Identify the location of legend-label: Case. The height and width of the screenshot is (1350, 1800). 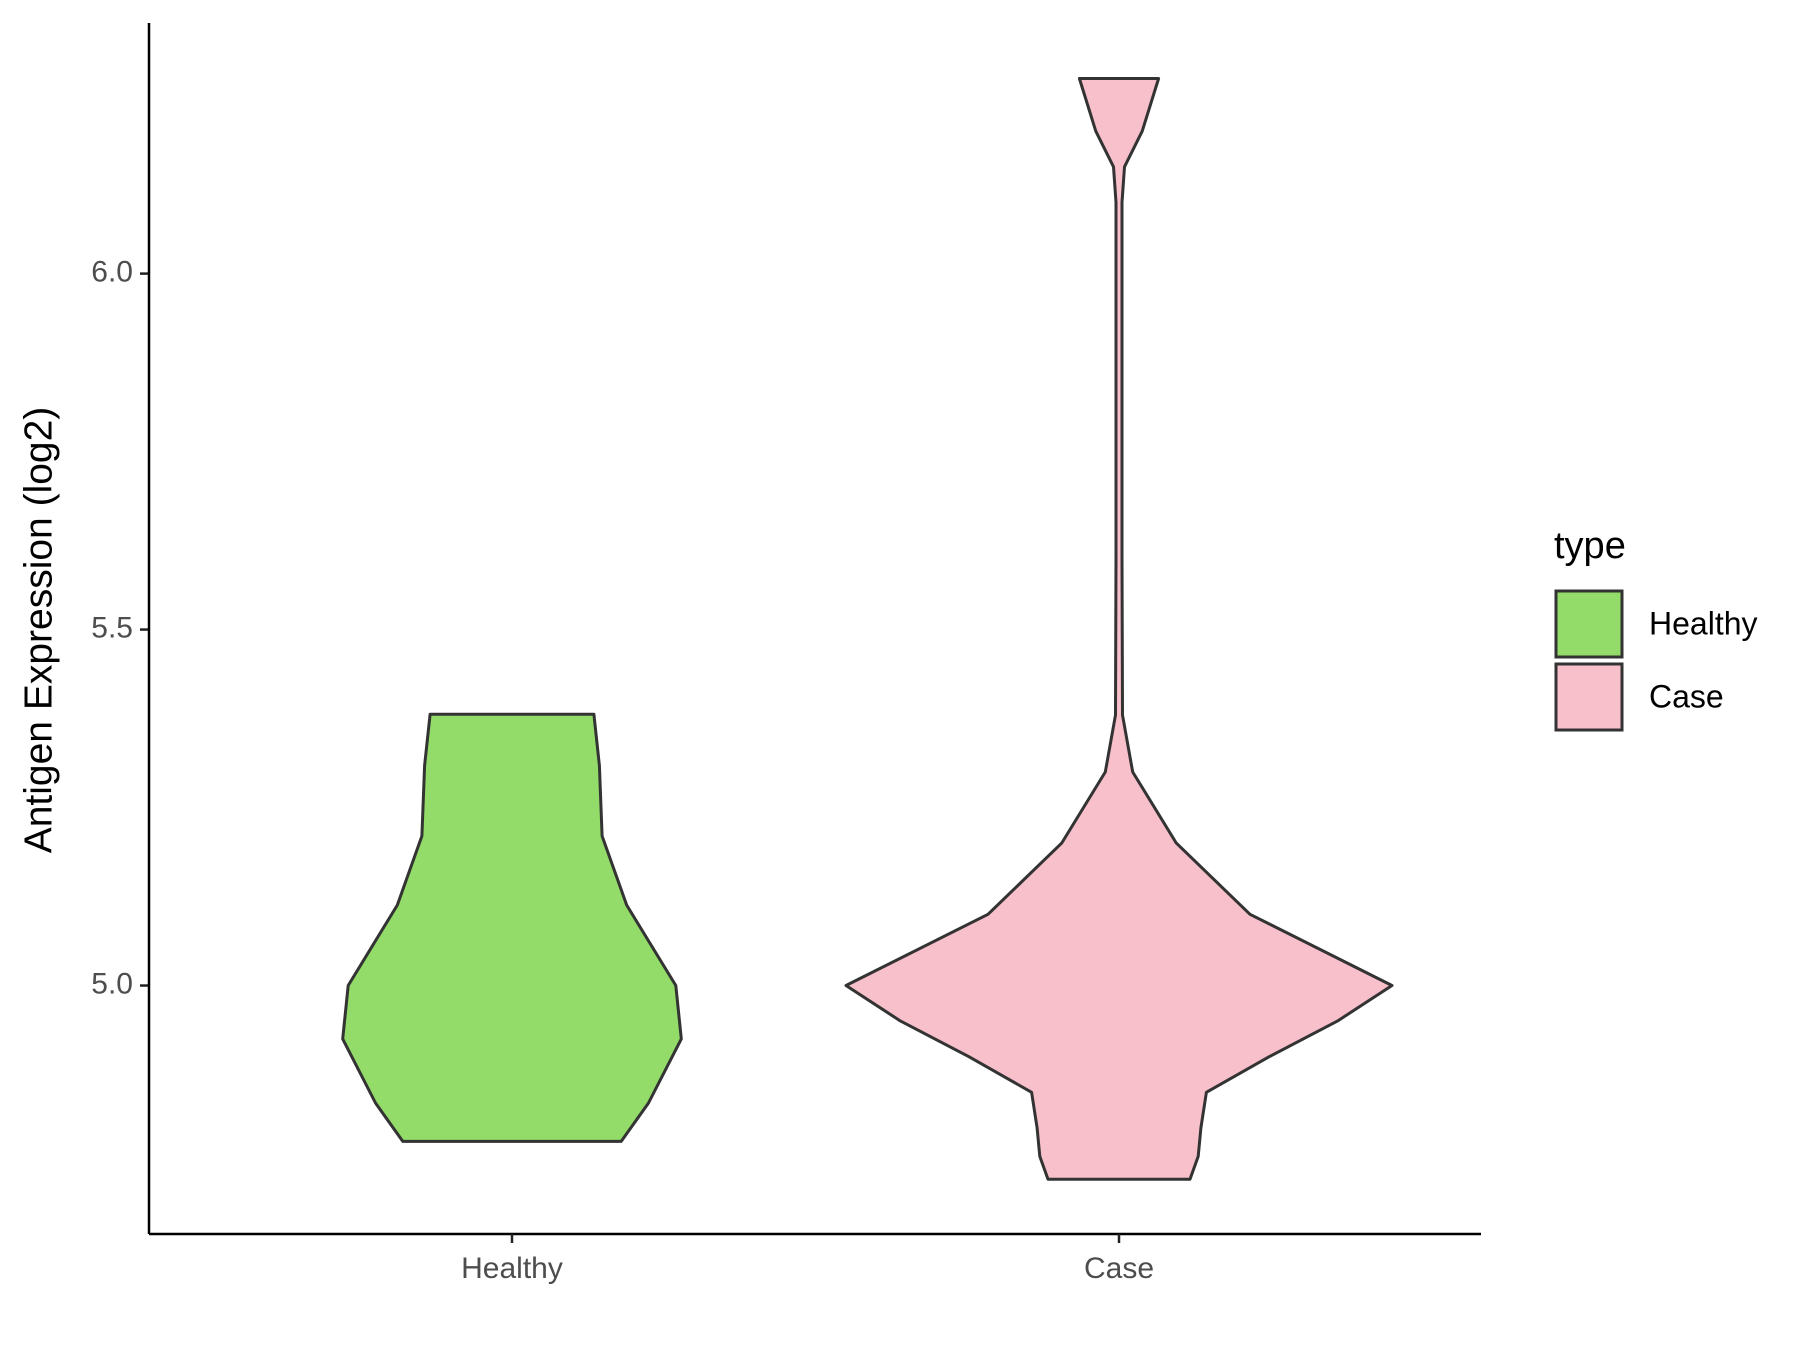
(1686, 696).